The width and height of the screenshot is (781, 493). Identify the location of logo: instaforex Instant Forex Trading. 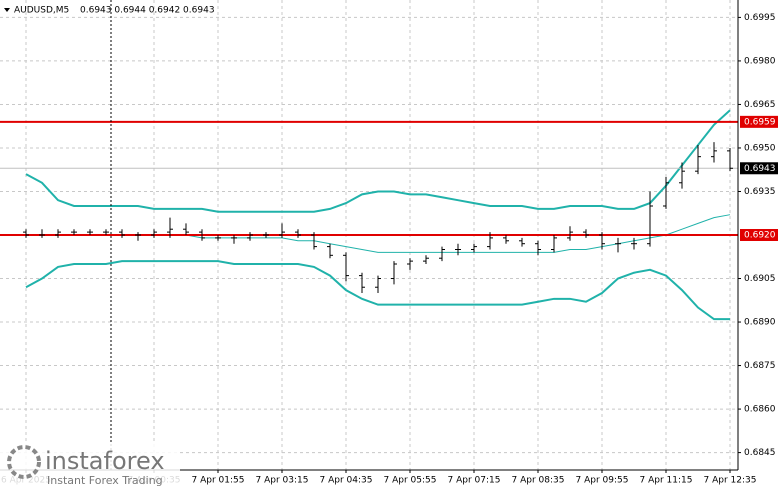
(90, 466).